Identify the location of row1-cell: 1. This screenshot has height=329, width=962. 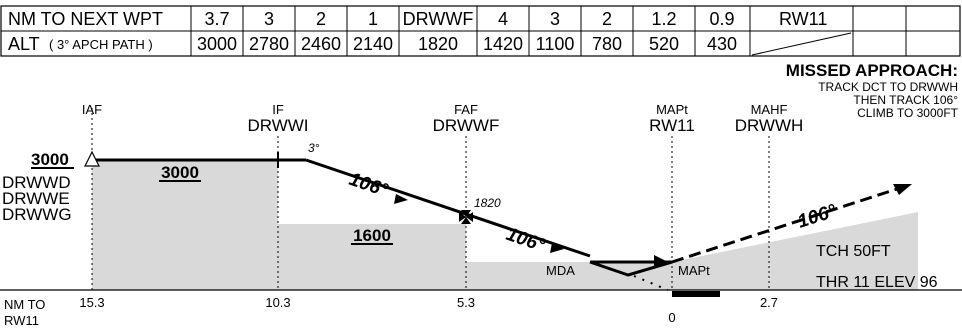
(373, 19).